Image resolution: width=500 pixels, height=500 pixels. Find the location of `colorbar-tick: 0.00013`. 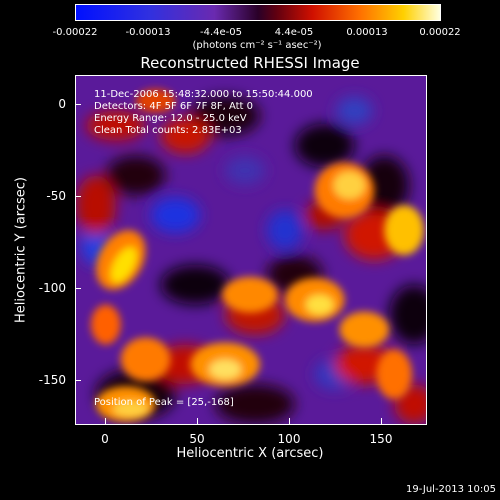

colorbar-tick: 0.00013 is located at coordinates (367, 32).